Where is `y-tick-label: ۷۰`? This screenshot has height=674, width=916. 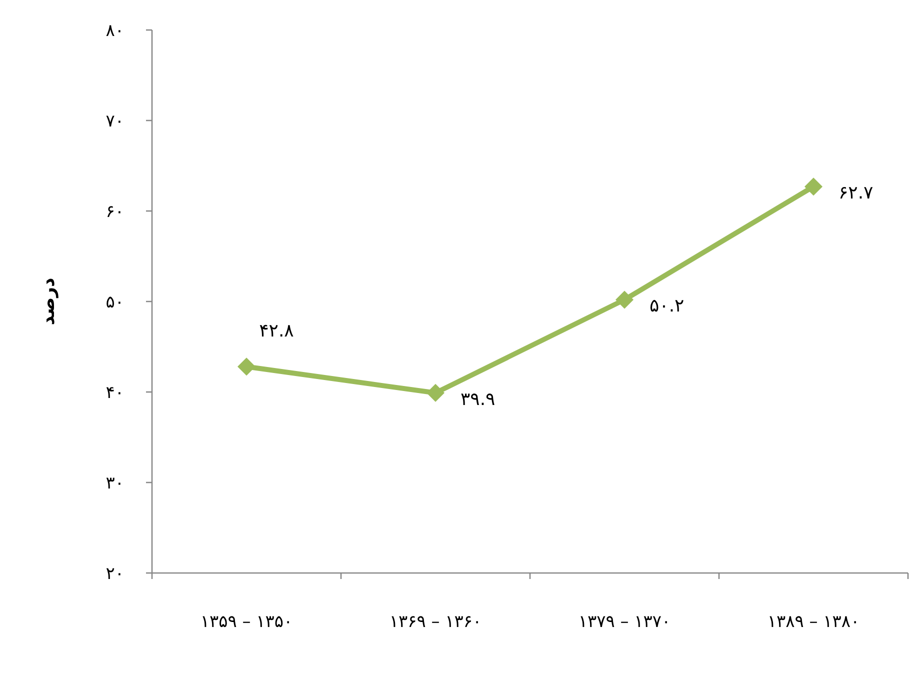 y-tick-label: ۷۰ is located at coordinates (115, 122).